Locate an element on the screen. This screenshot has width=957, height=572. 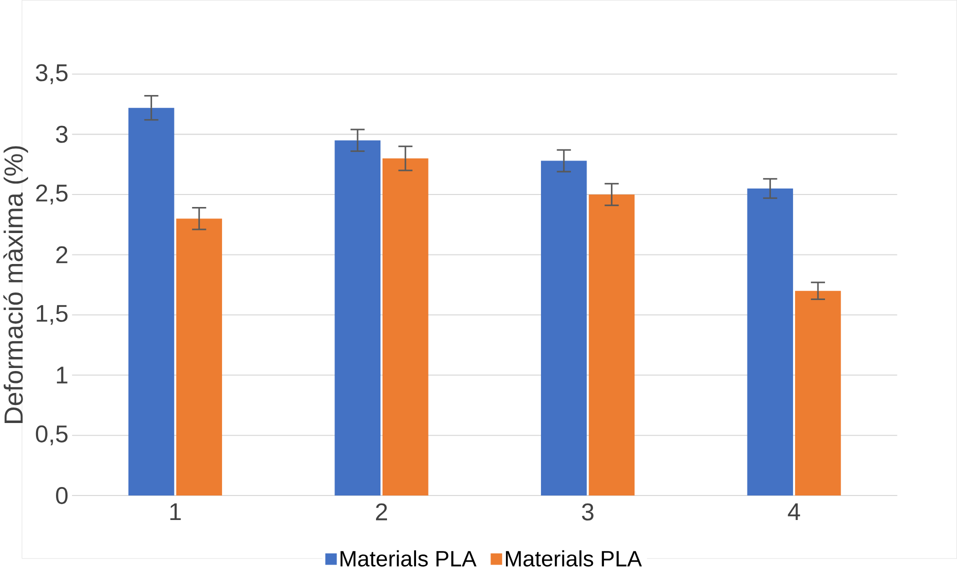
y-tick-label: 2 is located at coordinates (62, 255).